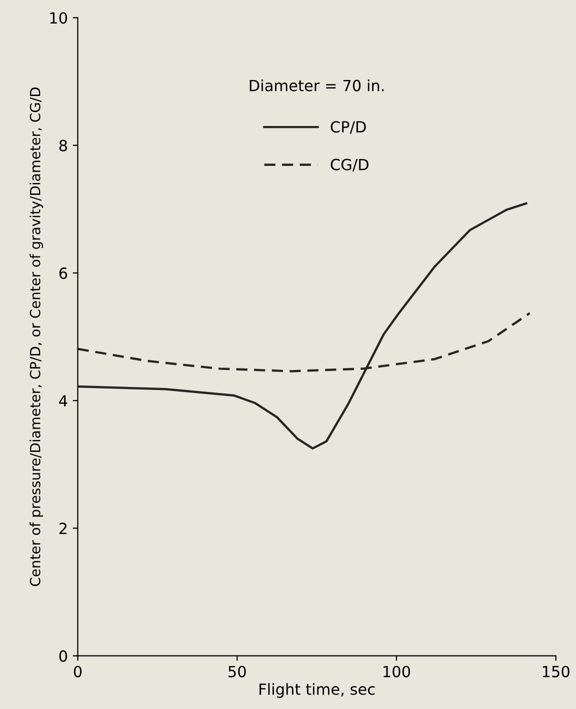 The height and width of the screenshot is (709, 576). Describe the element at coordinates (556, 672) in the screenshot. I see `x-tick-label: 150` at that location.